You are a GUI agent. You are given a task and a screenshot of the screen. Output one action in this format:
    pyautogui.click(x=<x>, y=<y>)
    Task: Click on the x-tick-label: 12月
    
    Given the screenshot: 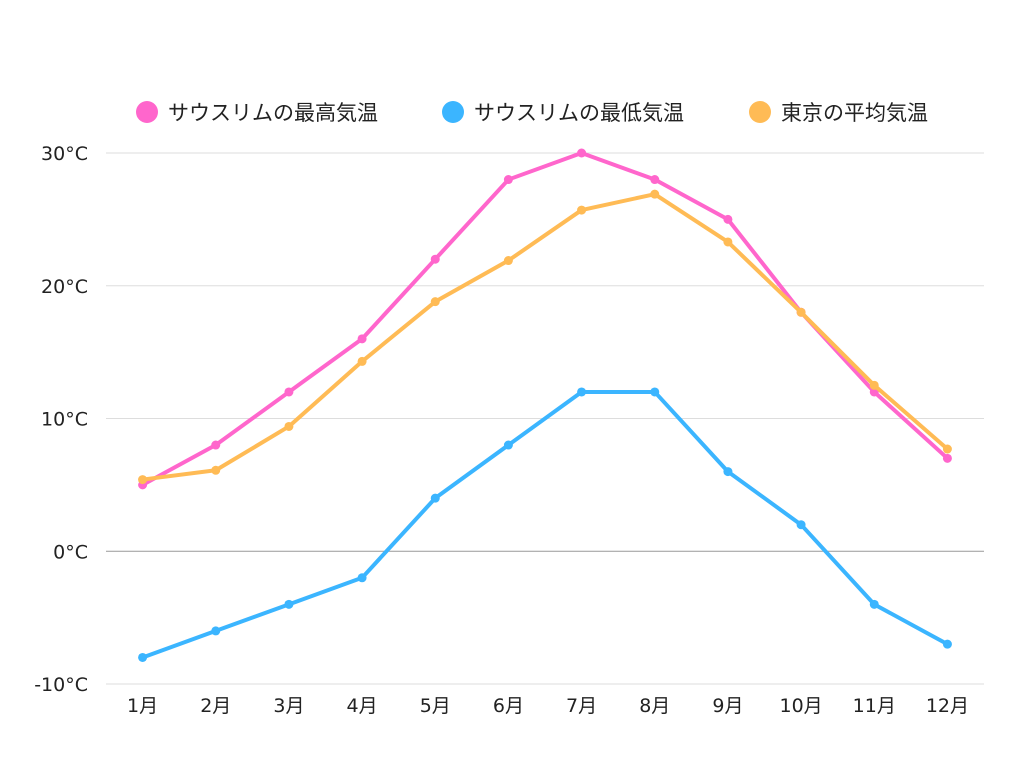 What is the action you would take?
    pyautogui.click(x=947, y=706)
    